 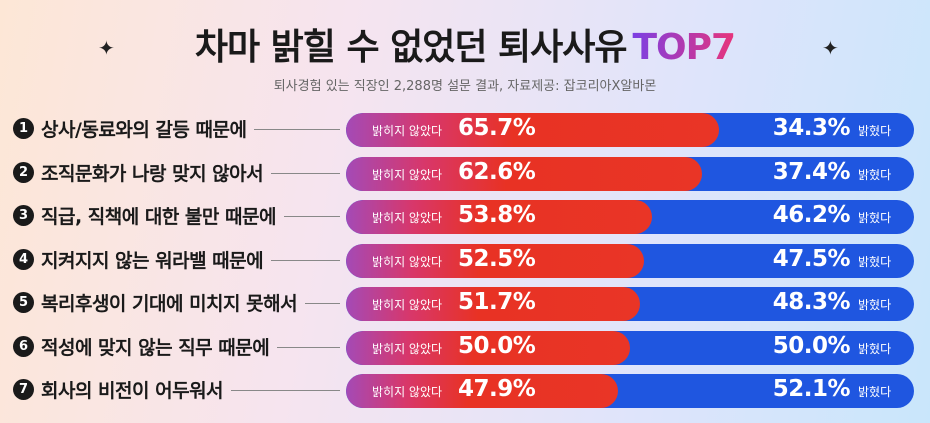 I want to click on rank-badge: 3, so click(x=23, y=215).